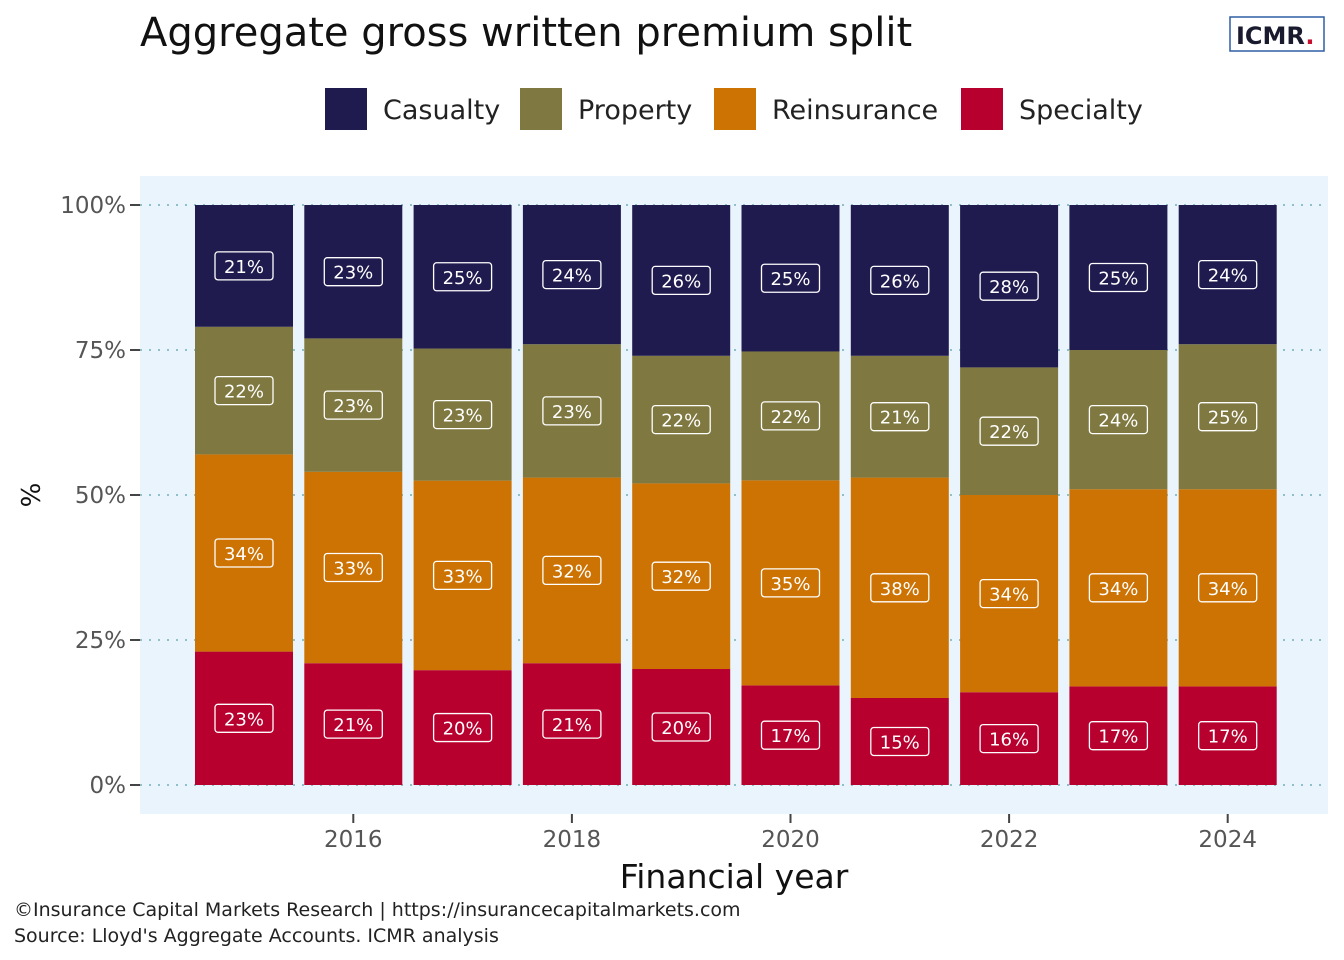  I want to click on legend-label-property: Property, so click(635, 110).